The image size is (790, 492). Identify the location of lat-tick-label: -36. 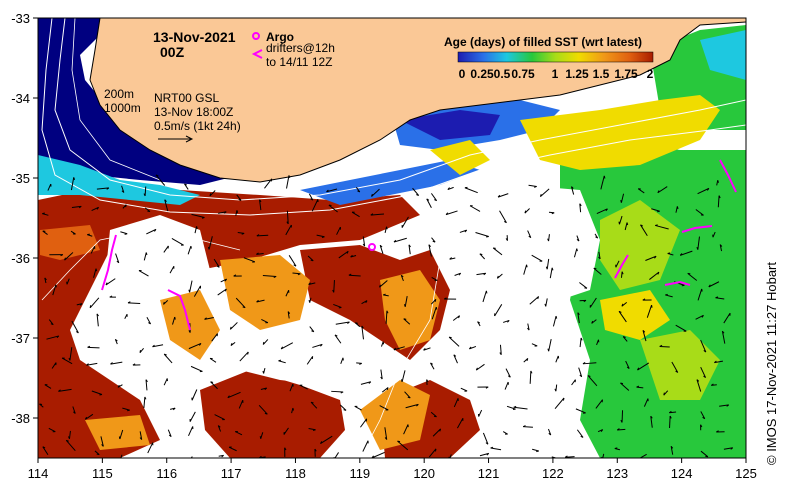
(20, 258).